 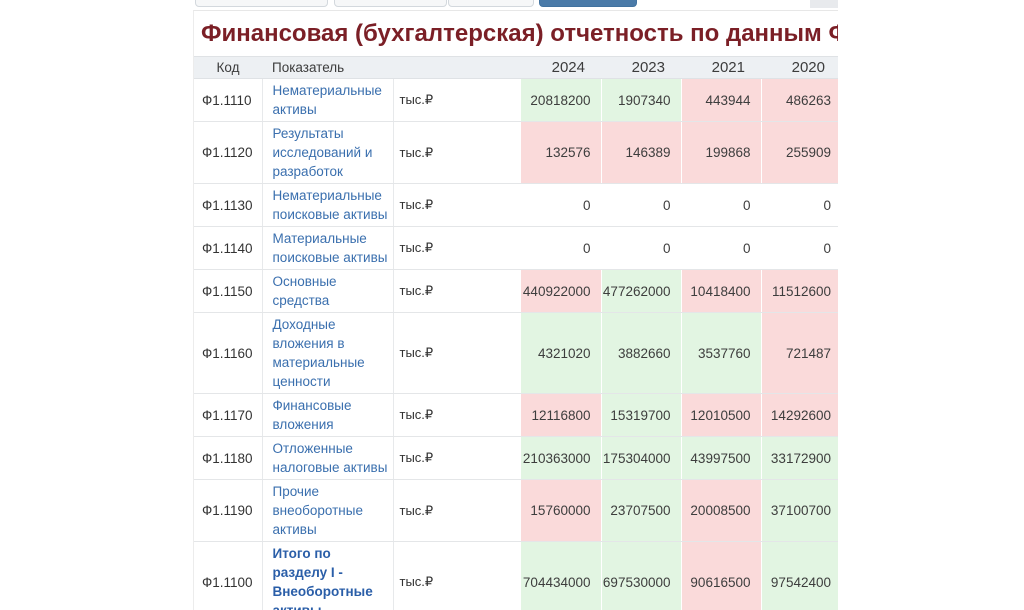 What do you see at coordinates (721, 353) in the screenshot?
I see `value-cell: 3537760` at bounding box center [721, 353].